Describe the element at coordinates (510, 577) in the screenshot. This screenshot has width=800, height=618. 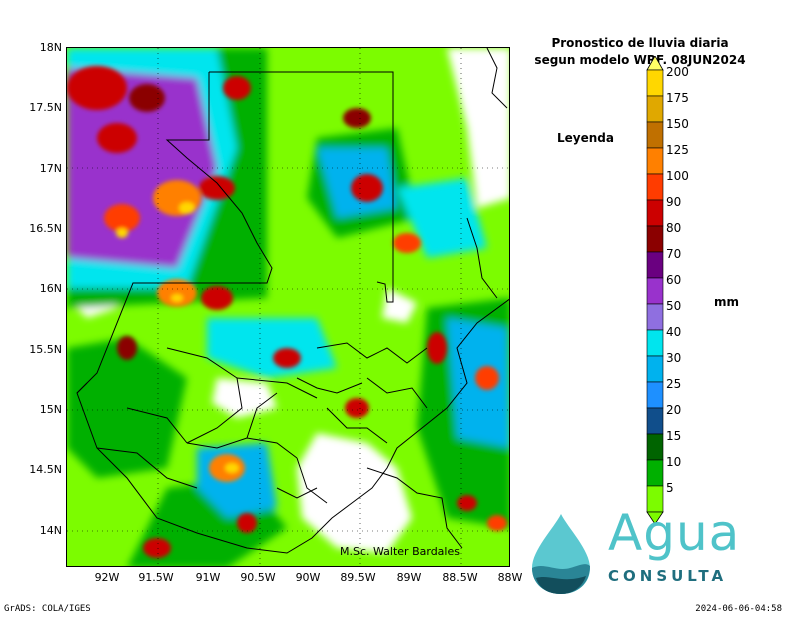
I see `lon-tick-label: 88W` at that location.